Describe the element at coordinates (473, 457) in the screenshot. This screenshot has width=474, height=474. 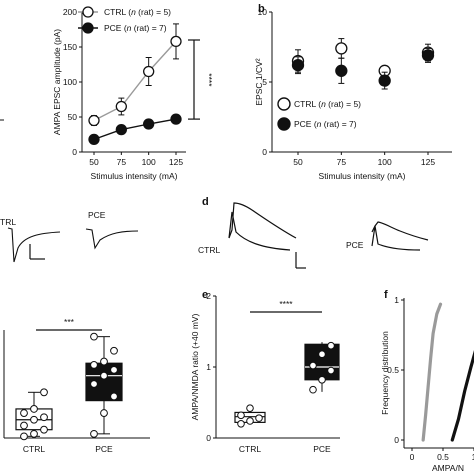
I see `x-tick-label: 1` at that location.